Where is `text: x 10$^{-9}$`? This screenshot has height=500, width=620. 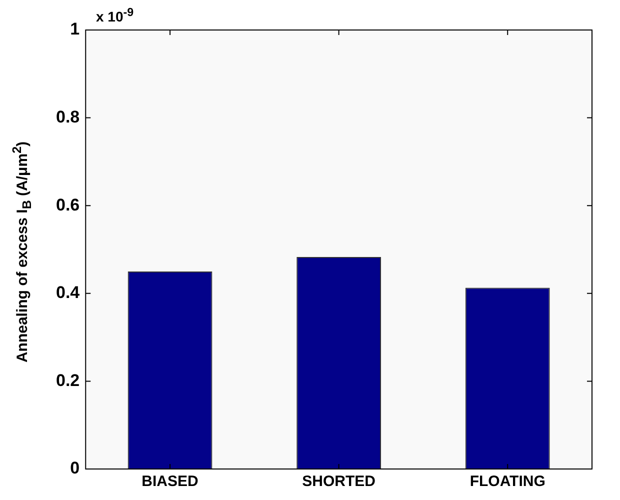
text: x 10$^{-9}$ is located at coordinates (115, 15).